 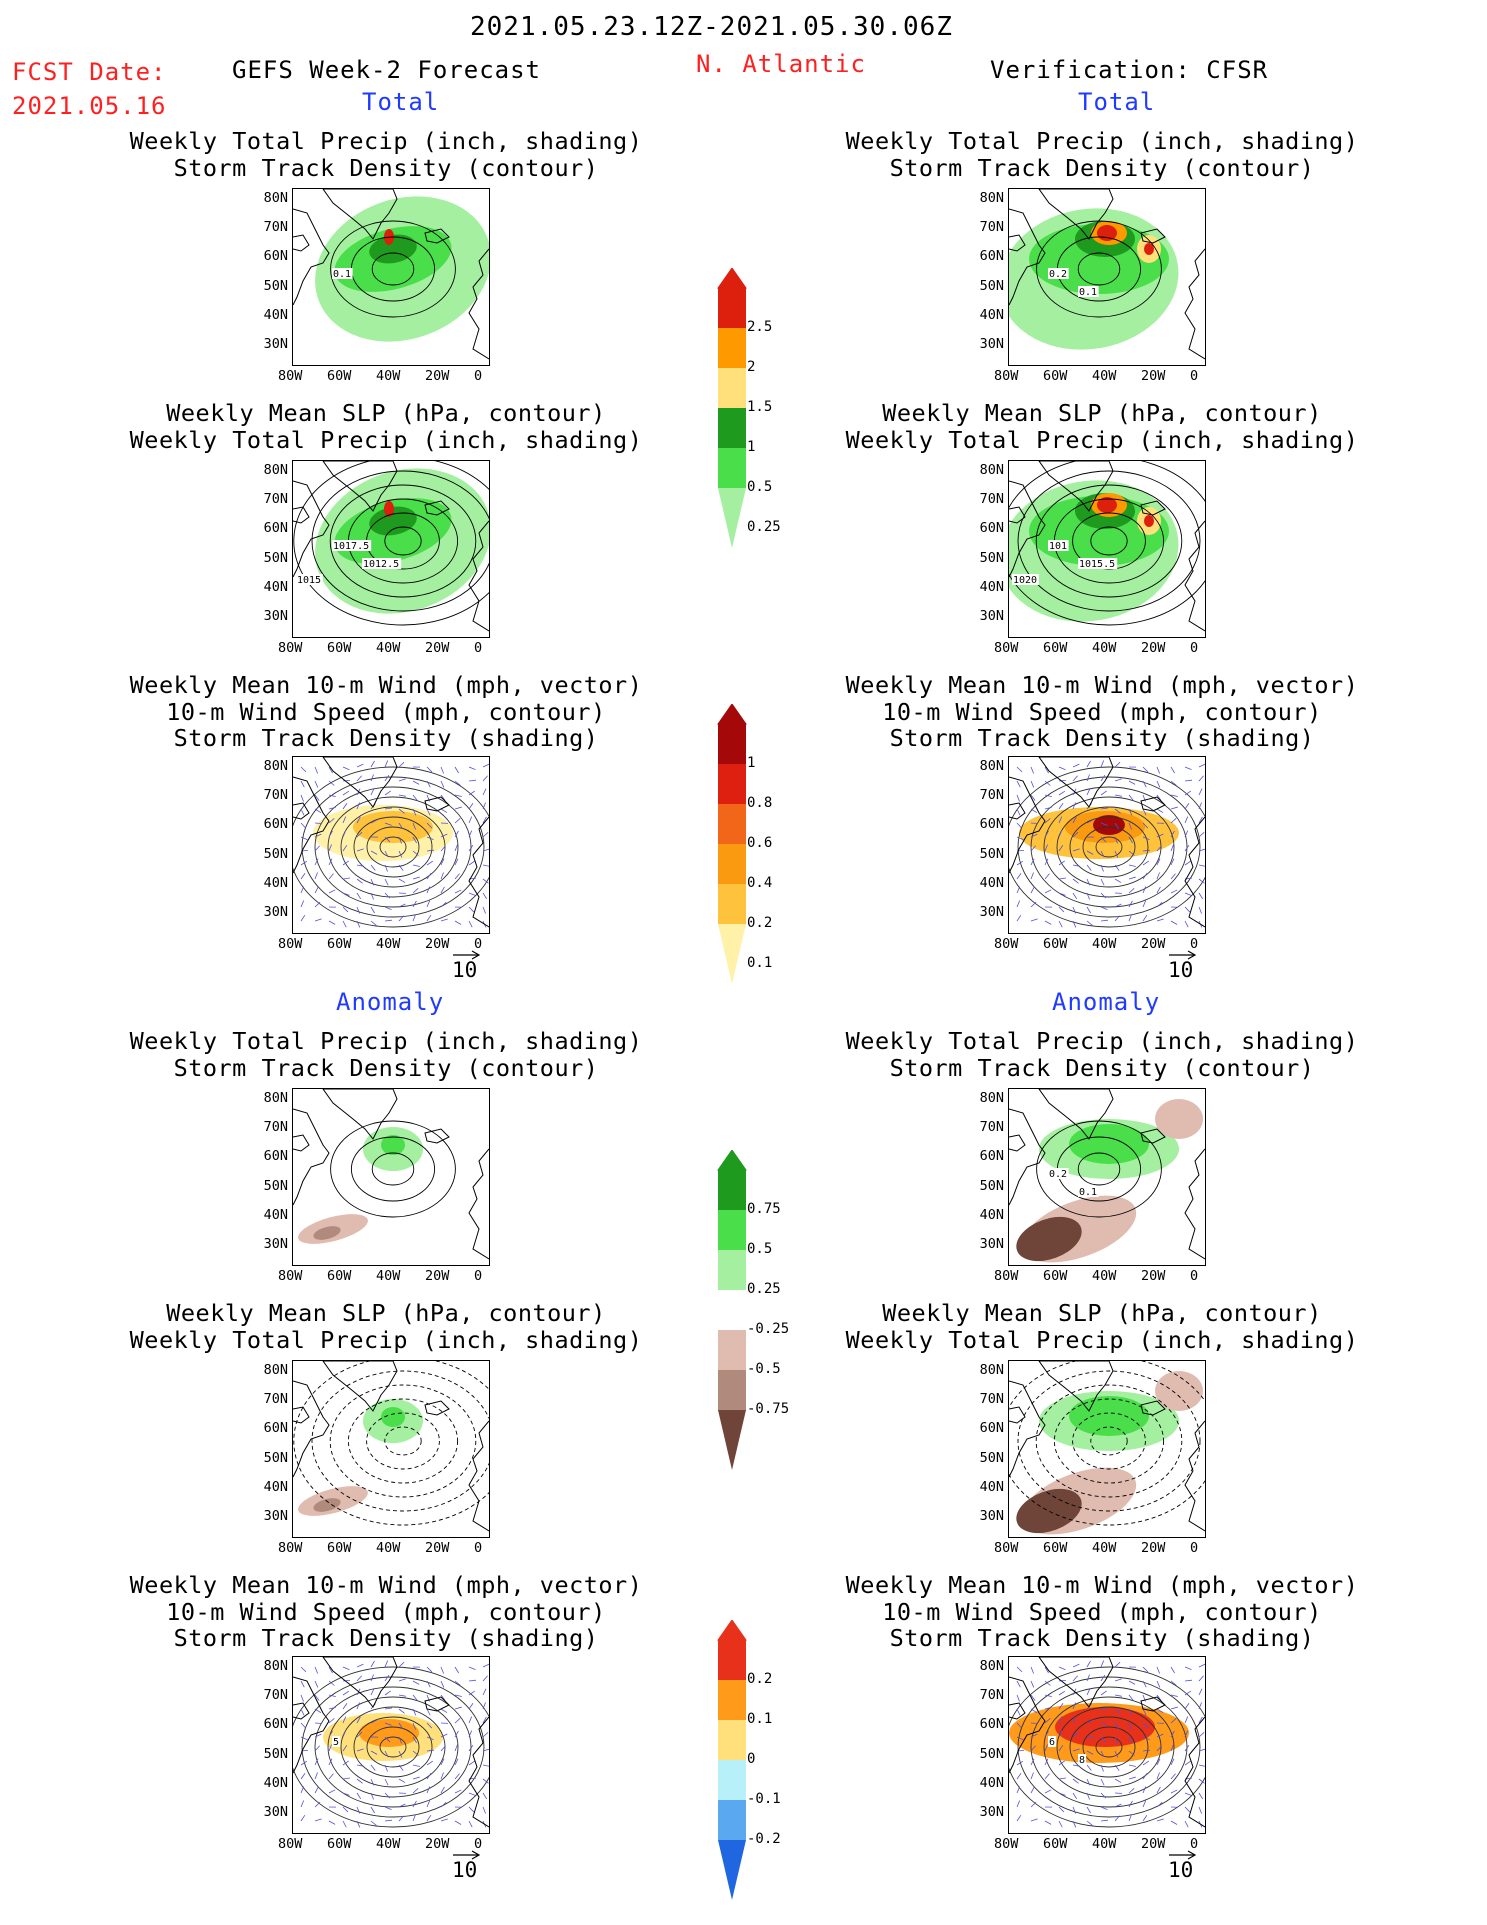 What do you see at coordinates (751, 367) in the screenshot?
I see `colorbar-tick-label: 2` at bounding box center [751, 367].